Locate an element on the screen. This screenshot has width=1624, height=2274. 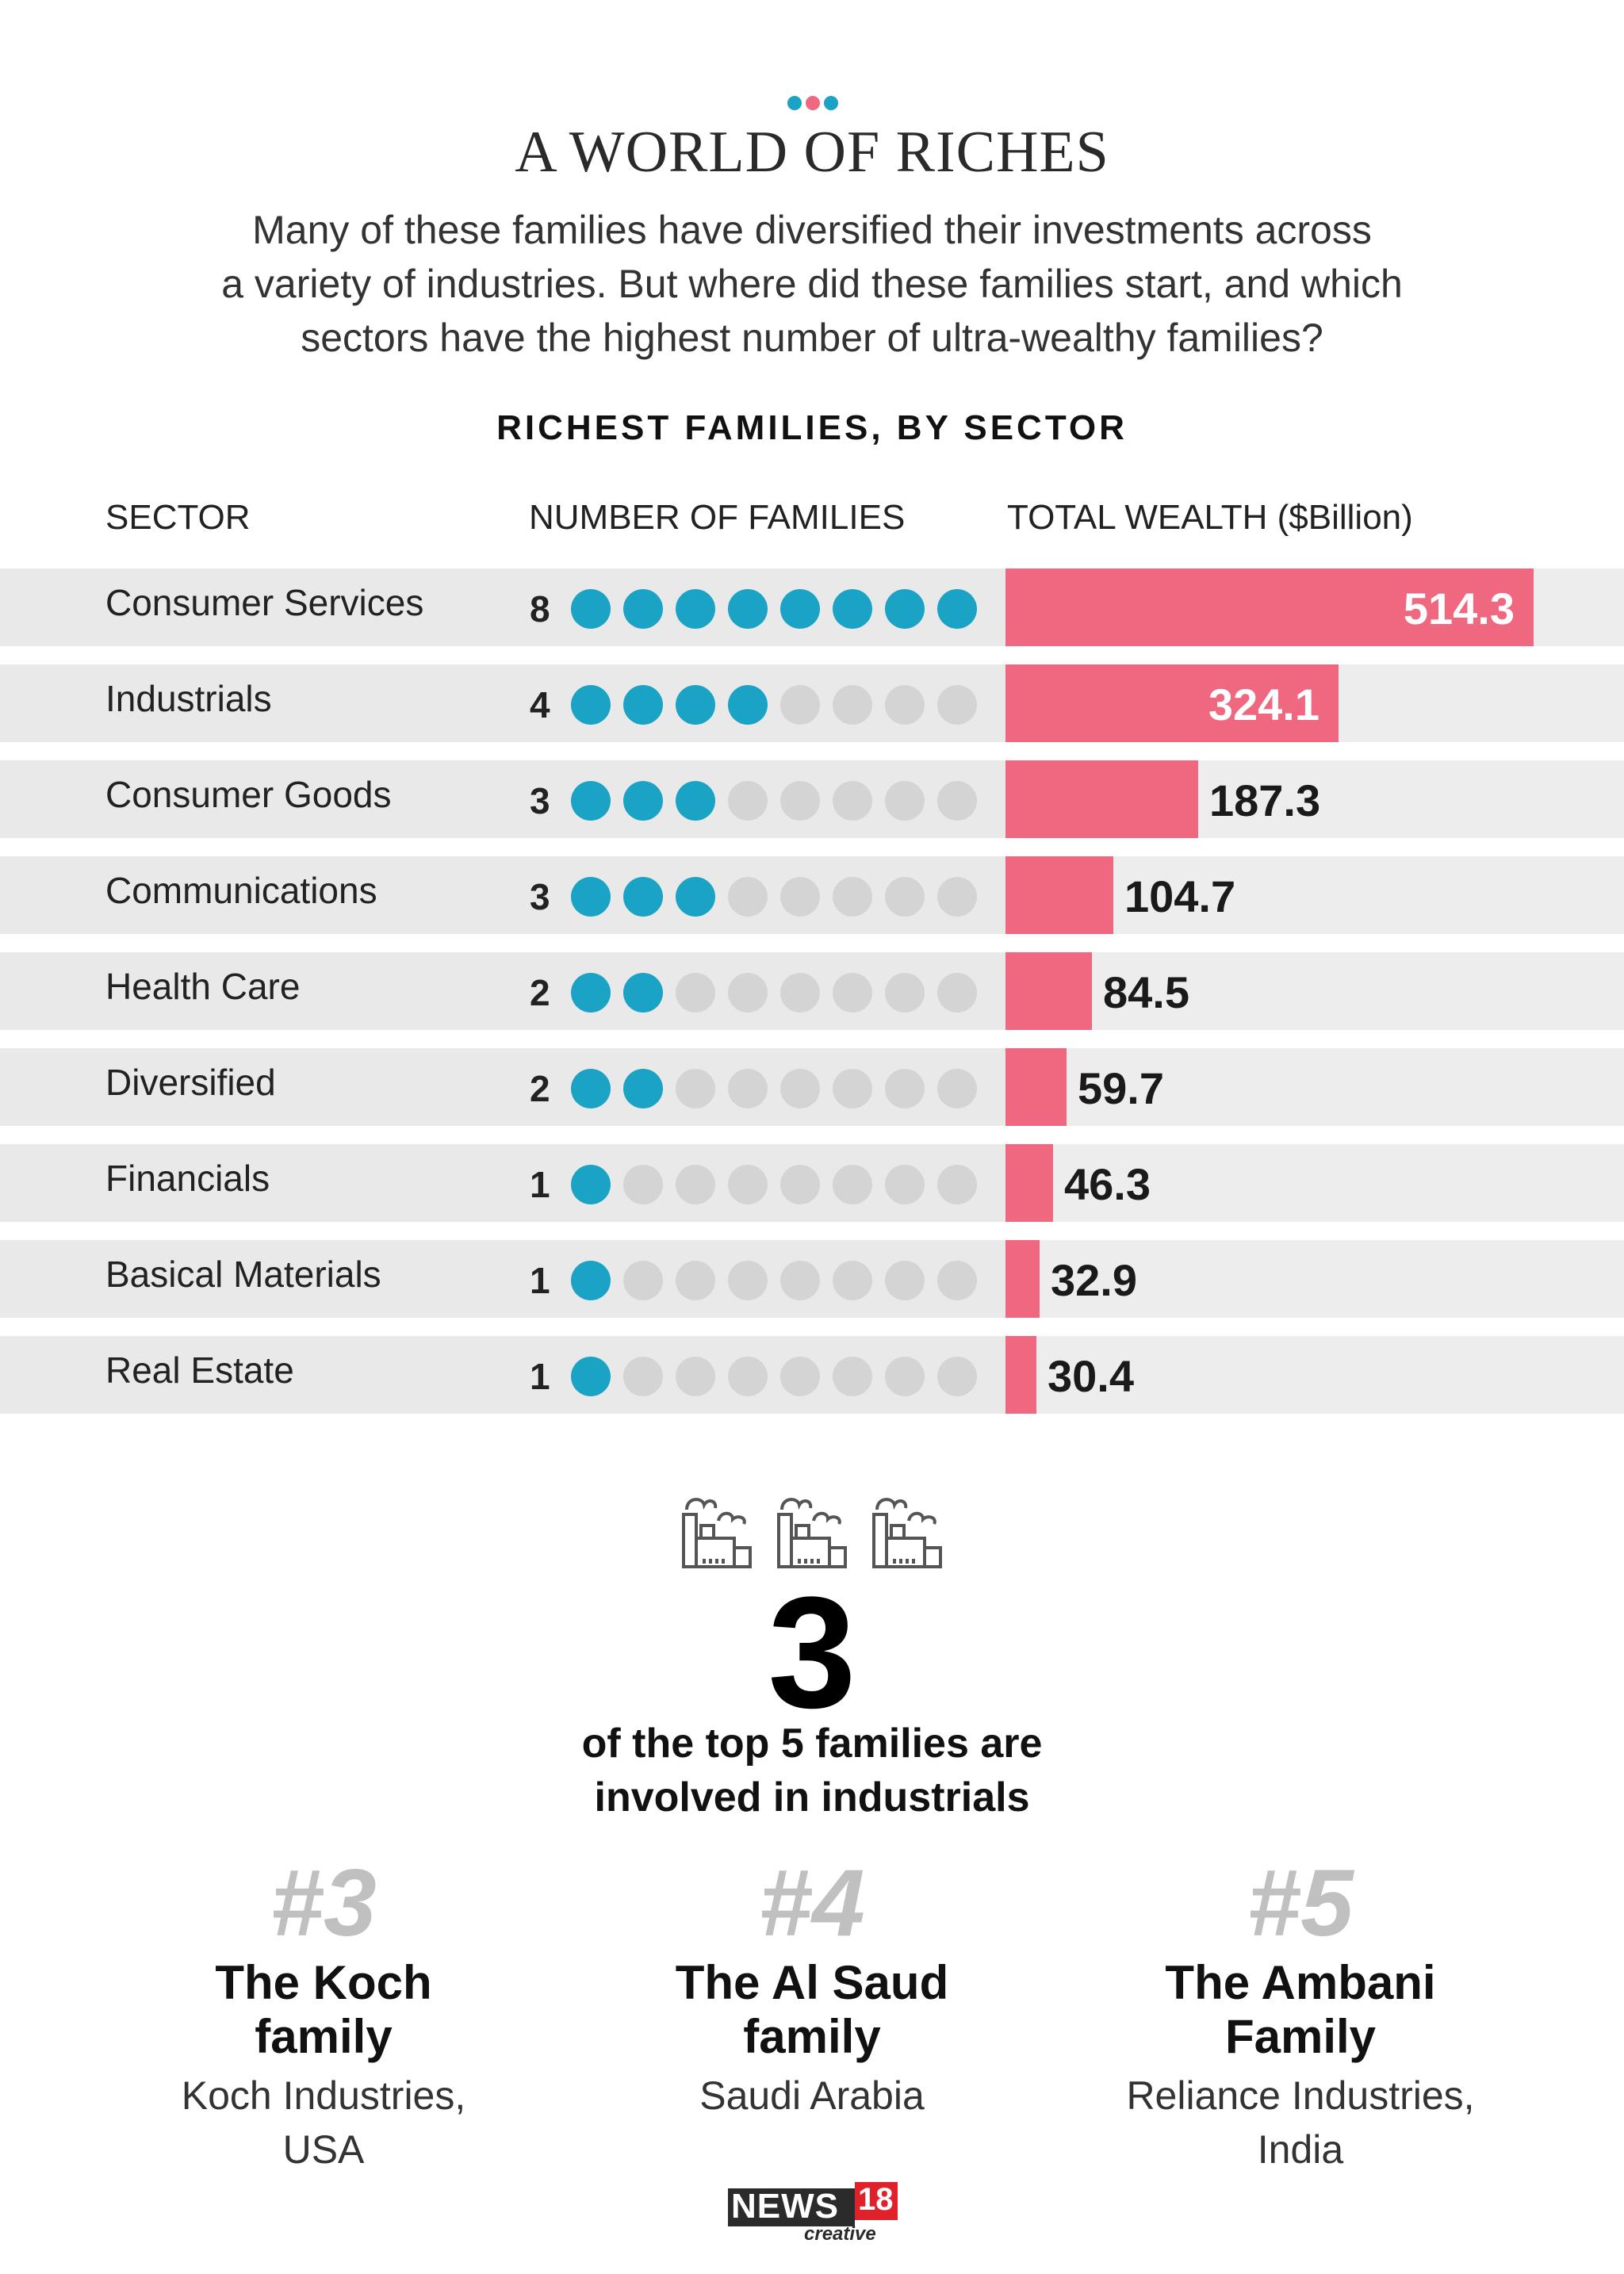
family-name-line: Family is located at coordinates (1300, 2037).